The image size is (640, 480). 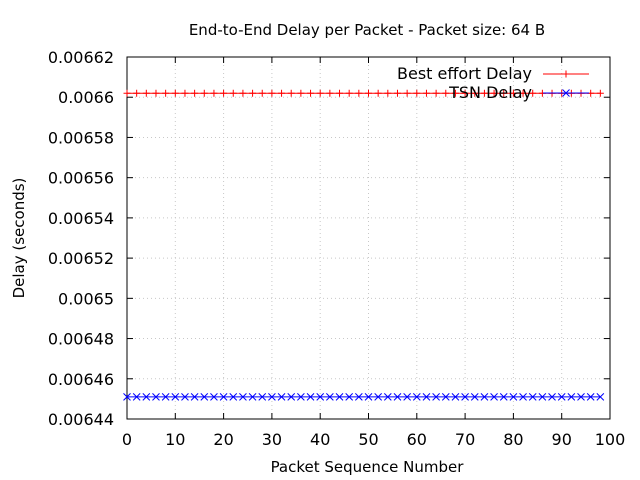 What do you see at coordinates (19, 238) in the screenshot?
I see `y-axis-label: Delay (seconds)` at bounding box center [19, 238].